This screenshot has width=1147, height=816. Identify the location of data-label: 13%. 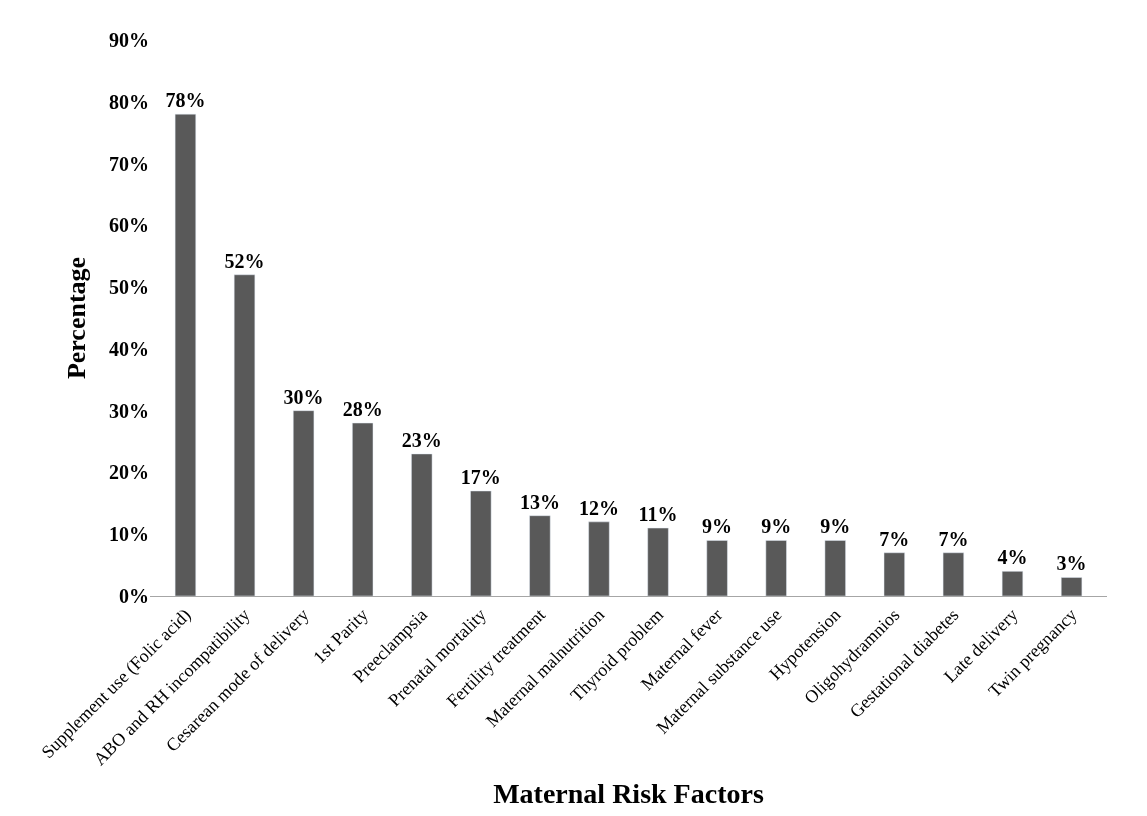
(539, 501).